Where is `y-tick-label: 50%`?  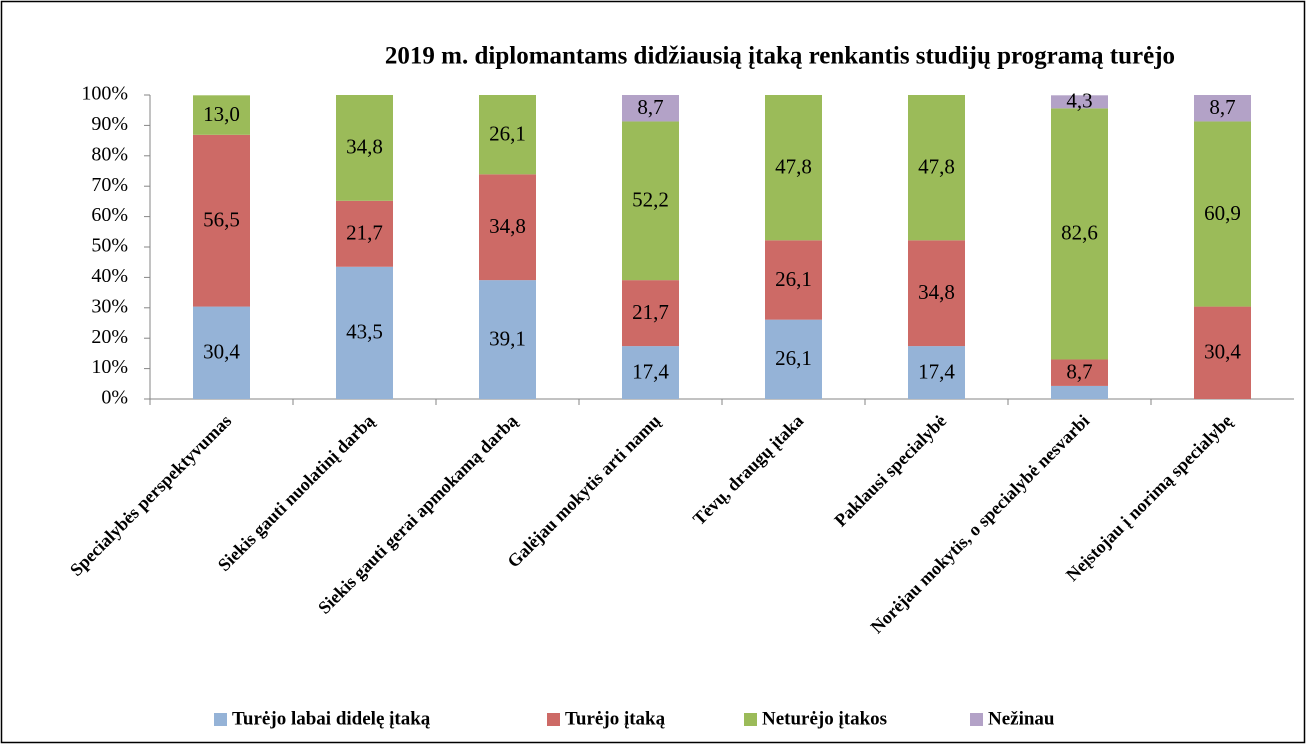
y-tick-label: 50% is located at coordinates (109, 246).